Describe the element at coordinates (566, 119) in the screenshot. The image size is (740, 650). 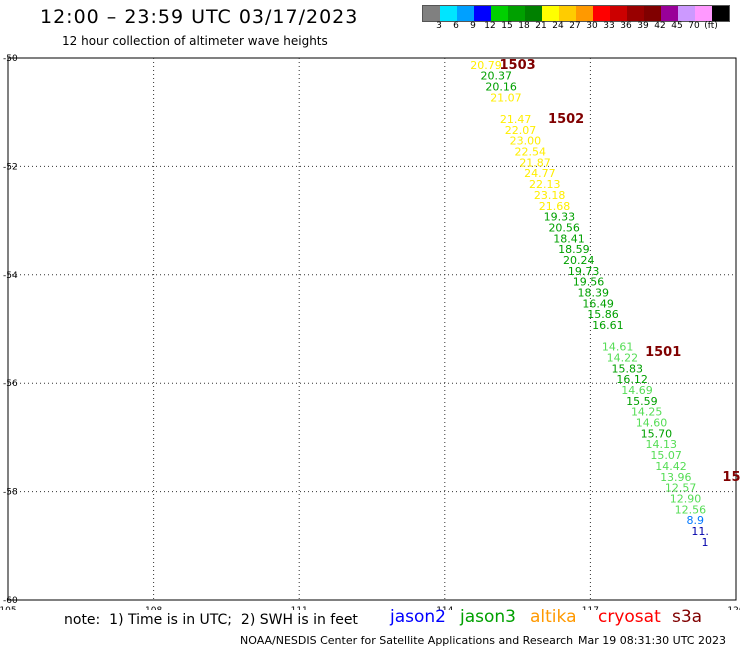
I see `pass-time-label: 1502` at that location.